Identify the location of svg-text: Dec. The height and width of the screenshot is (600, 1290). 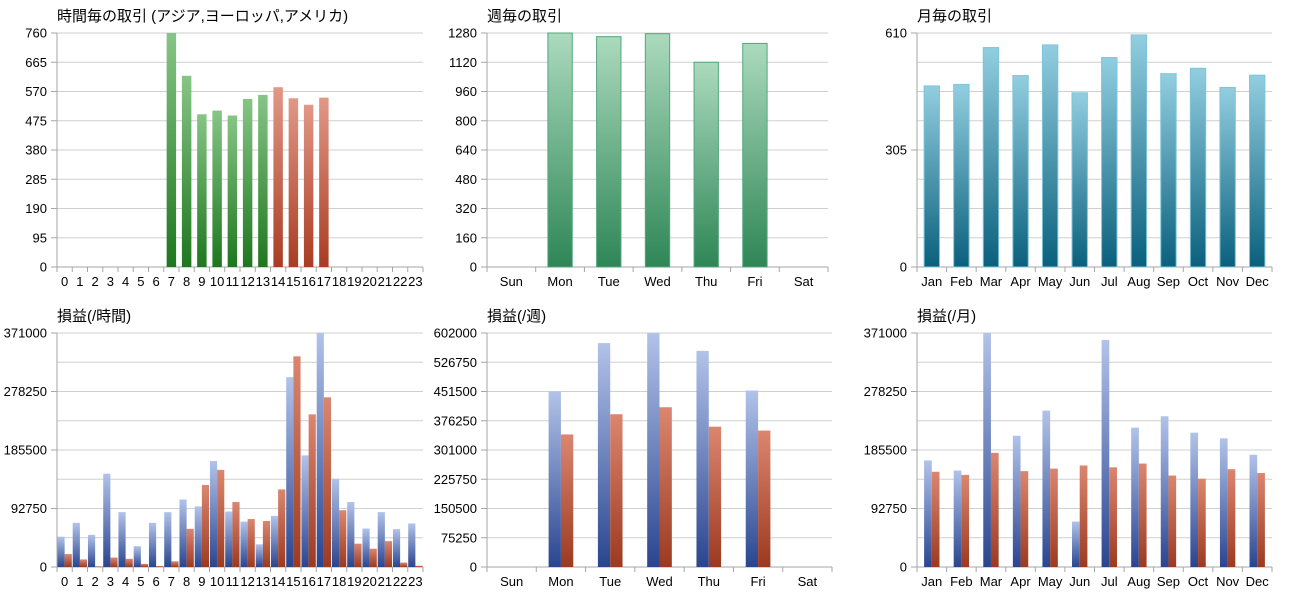
(1258, 581).